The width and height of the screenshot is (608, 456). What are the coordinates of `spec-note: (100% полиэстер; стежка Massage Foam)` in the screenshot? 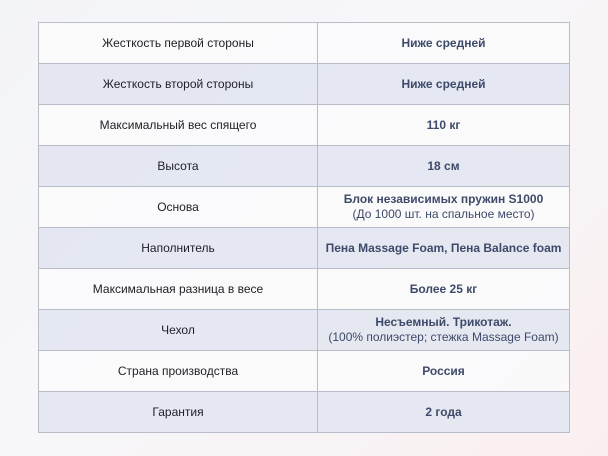 It's located at (443, 337).